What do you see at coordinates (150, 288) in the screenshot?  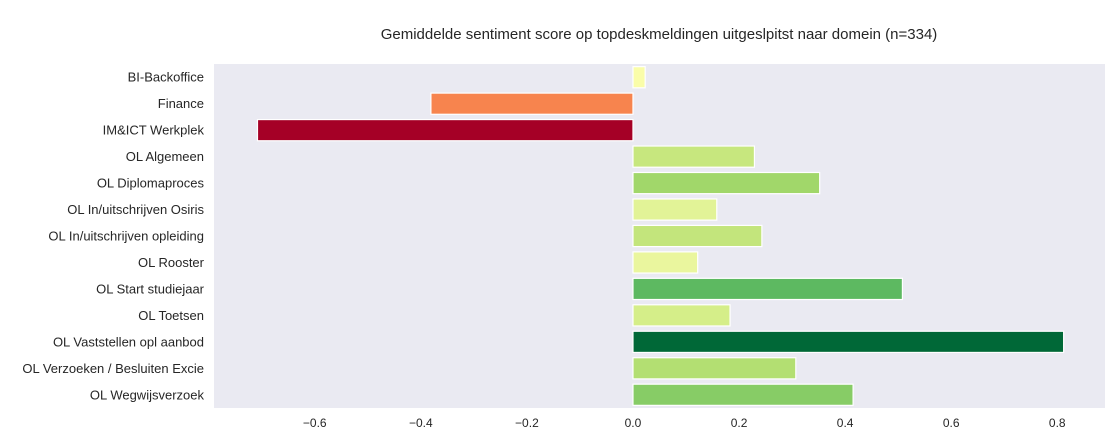 I see `y-tick-label: OL Start studiejaar` at bounding box center [150, 288].